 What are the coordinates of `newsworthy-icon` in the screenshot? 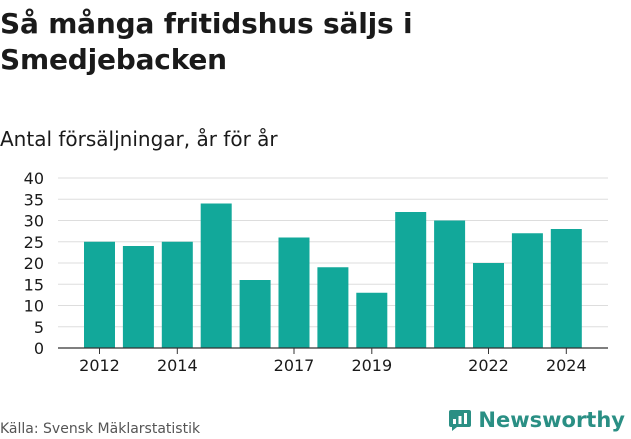 It's located at (460, 420).